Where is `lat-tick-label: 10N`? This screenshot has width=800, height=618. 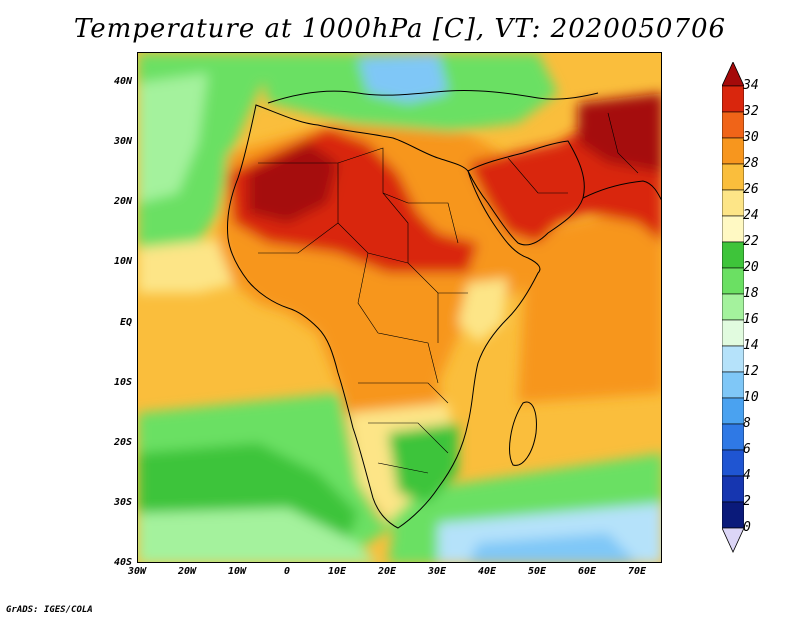 lat-tick-label: 10N is located at coordinates (122, 262).